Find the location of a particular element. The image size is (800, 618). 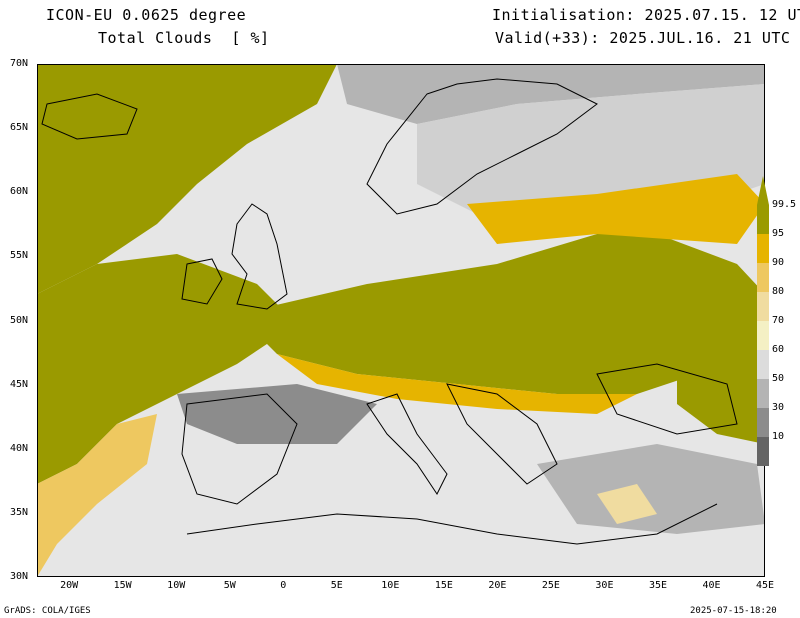

colorbar-level-label: 50 is located at coordinates (778, 378).